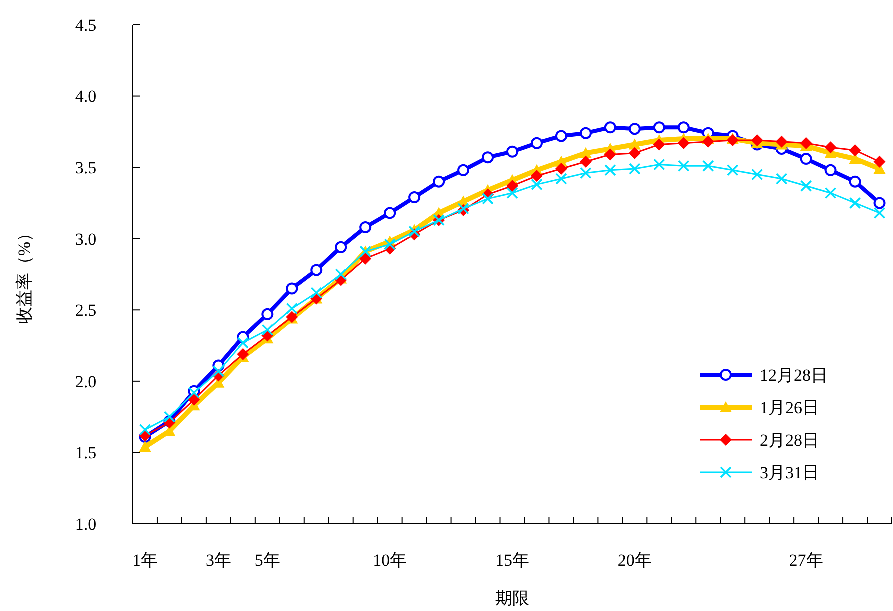 The width and height of the screenshot is (893, 611). I want to click on x-tick-label: 15年, so click(513, 560).